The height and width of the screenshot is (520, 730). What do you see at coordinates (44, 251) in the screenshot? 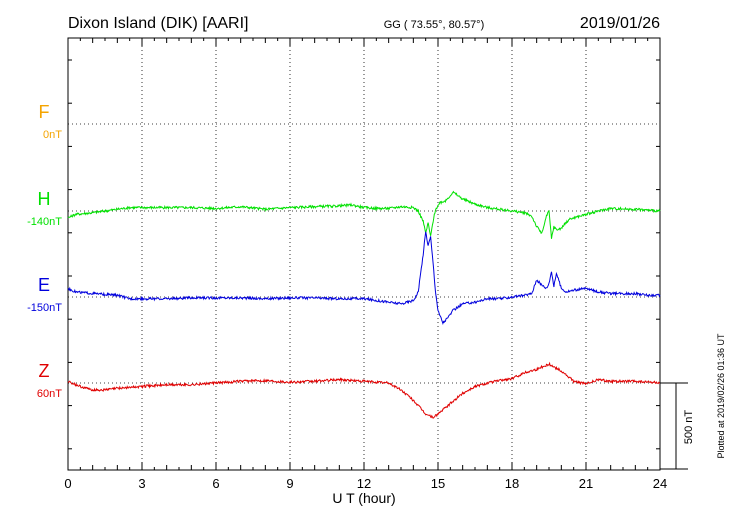
I see `component-labels: F 0nT H -140nT E -150nT Z 60nT` at bounding box center [44, 251].